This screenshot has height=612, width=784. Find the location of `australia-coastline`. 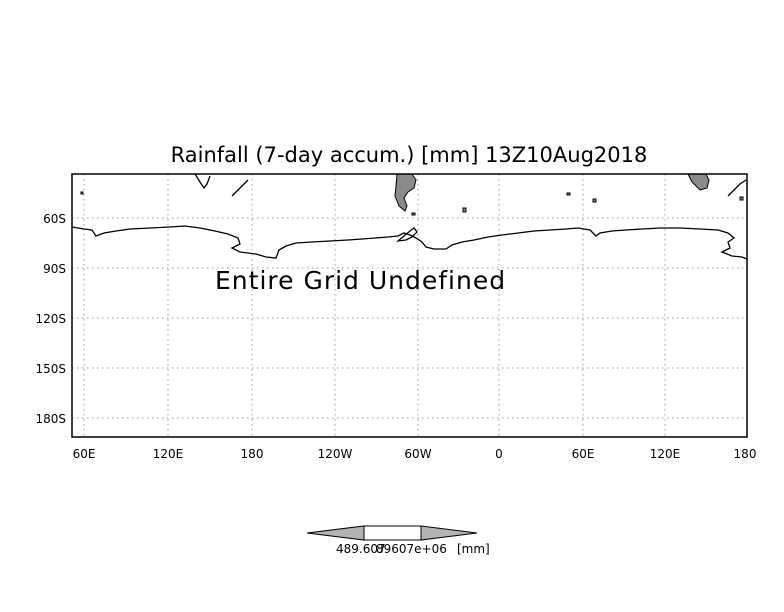

australia-coastline is located at coordinates (202, 181).